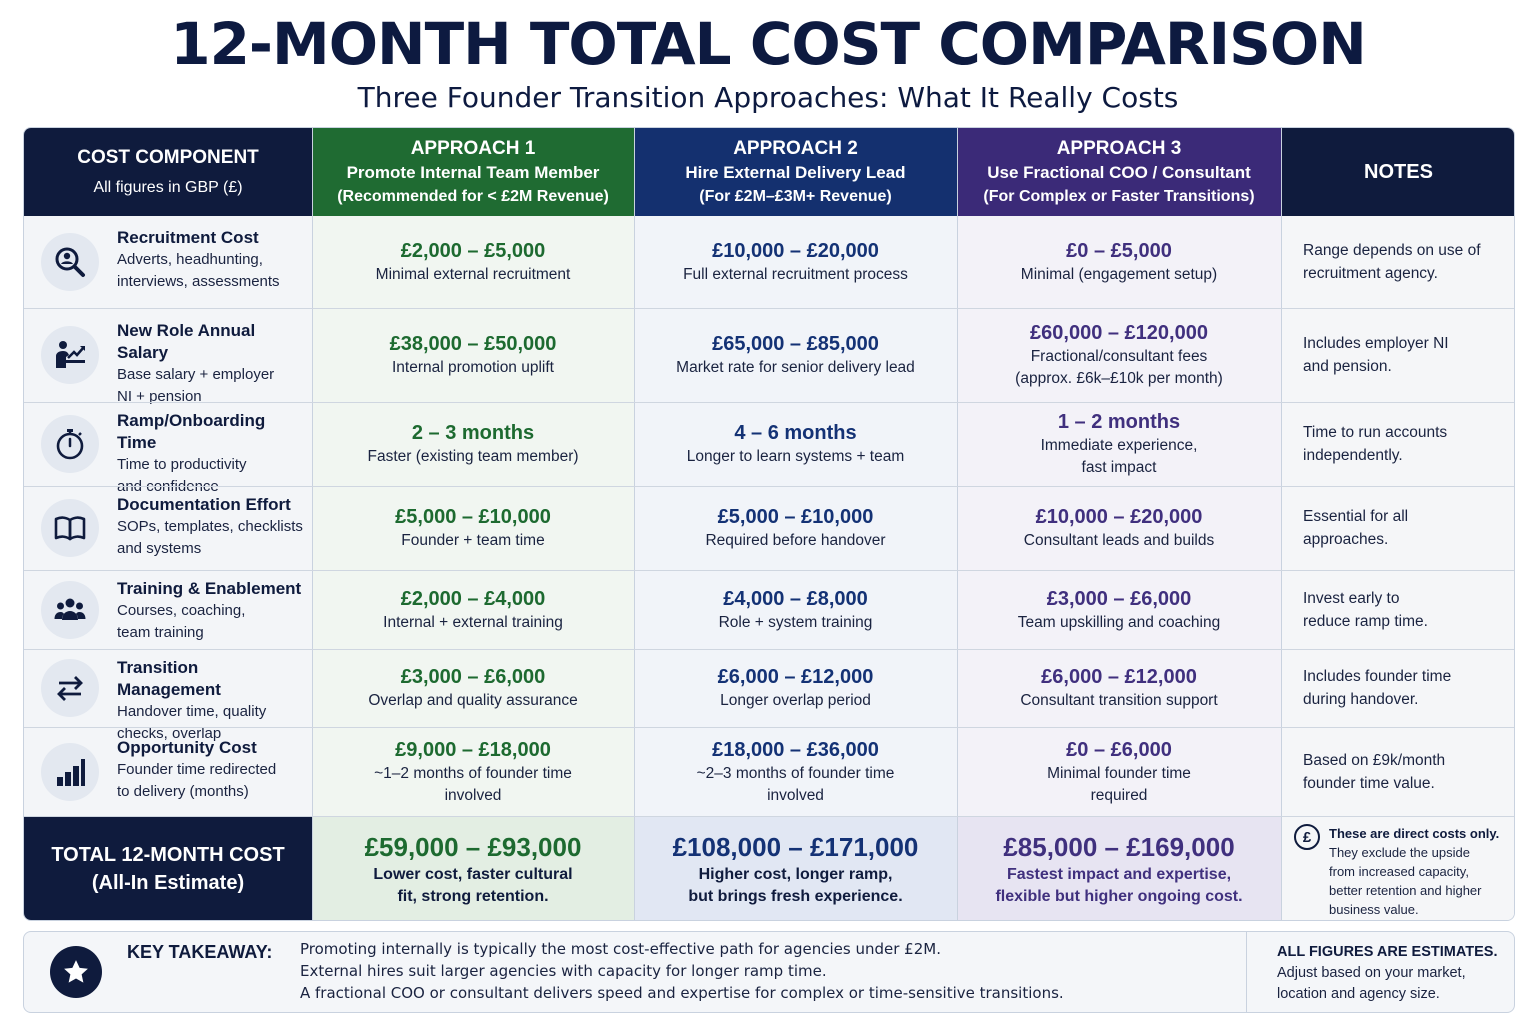 The image size is (1536, 1024). Describe the element at coordinates (168, 172) in the screenshot. I see `header-cost-component: COST COMPONENT All figures in GBP (£)` at that location.